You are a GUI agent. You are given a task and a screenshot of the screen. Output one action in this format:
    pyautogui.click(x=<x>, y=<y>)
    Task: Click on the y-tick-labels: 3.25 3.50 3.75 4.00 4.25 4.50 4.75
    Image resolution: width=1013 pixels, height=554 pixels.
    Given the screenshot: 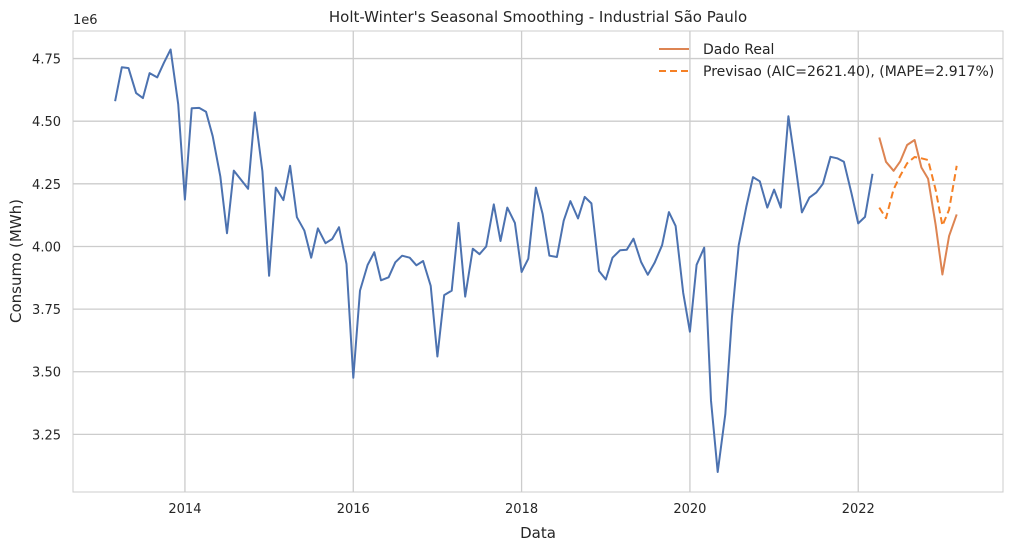 What is the action you would take?
    pyautogui.click(x=46, y=248)
    